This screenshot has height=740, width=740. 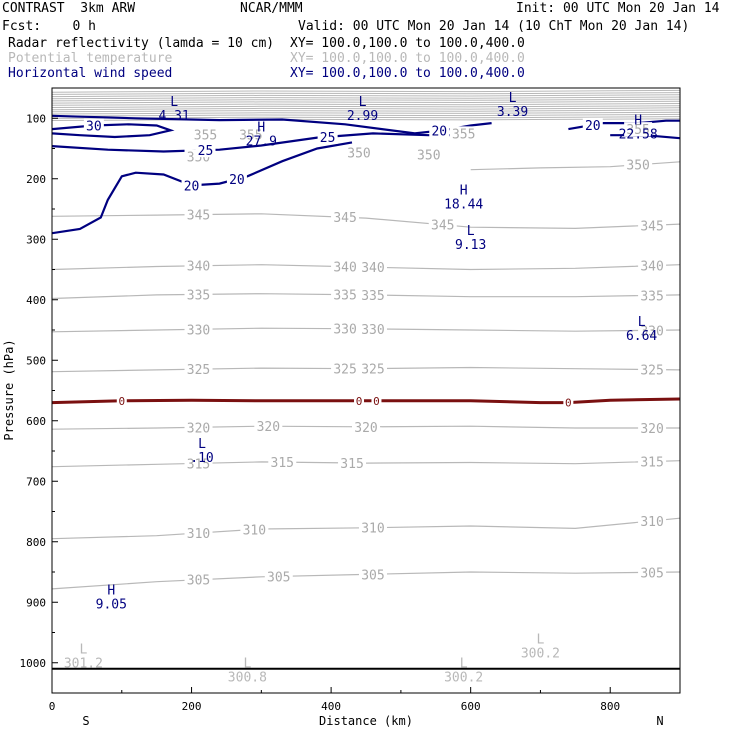 I want to click on theta-label-350: 350, so click(x=637, y=166).